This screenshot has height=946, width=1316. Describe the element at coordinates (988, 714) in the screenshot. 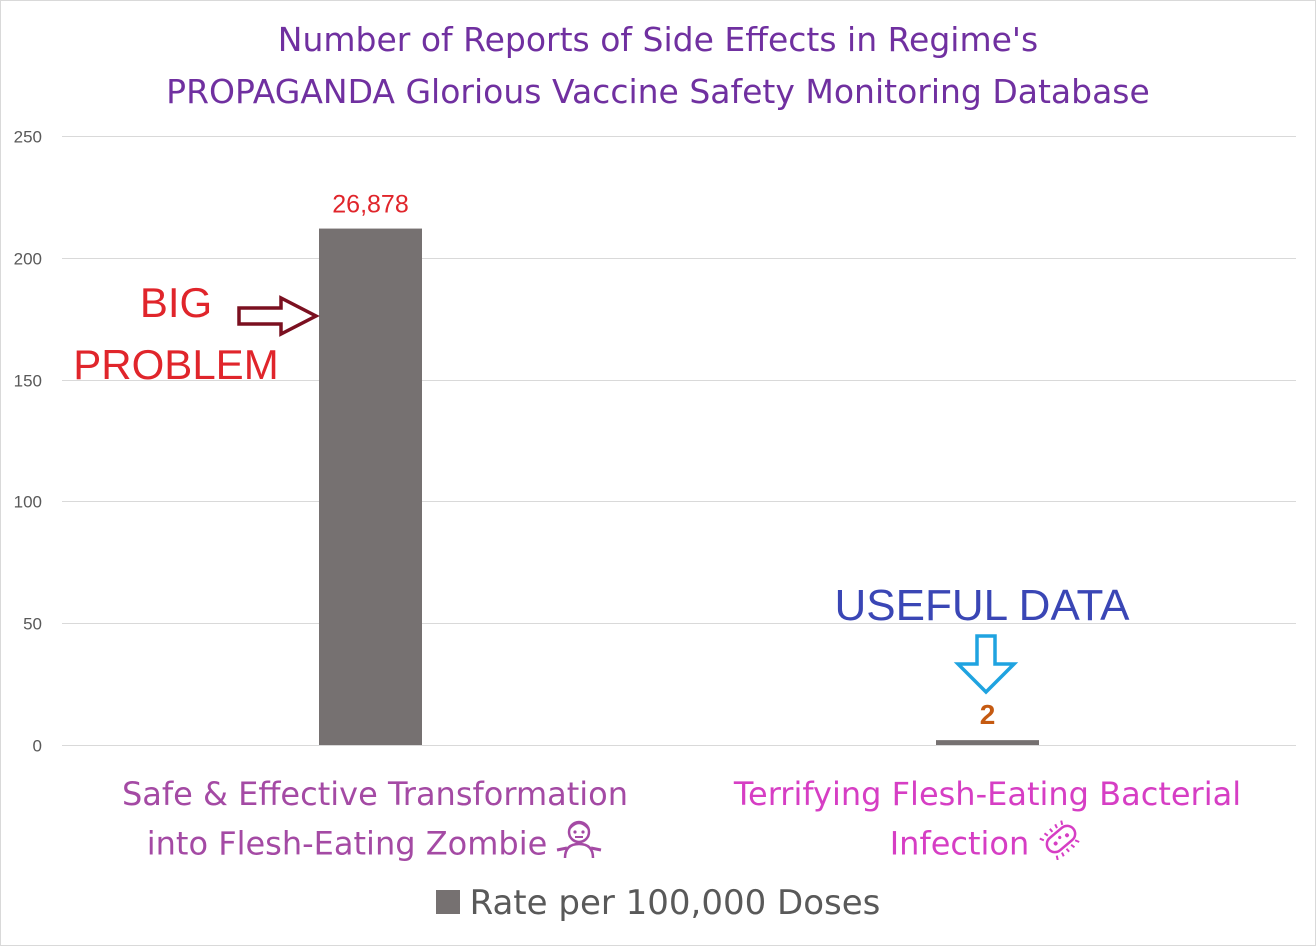

I see `data-label-2: 2` at that location.